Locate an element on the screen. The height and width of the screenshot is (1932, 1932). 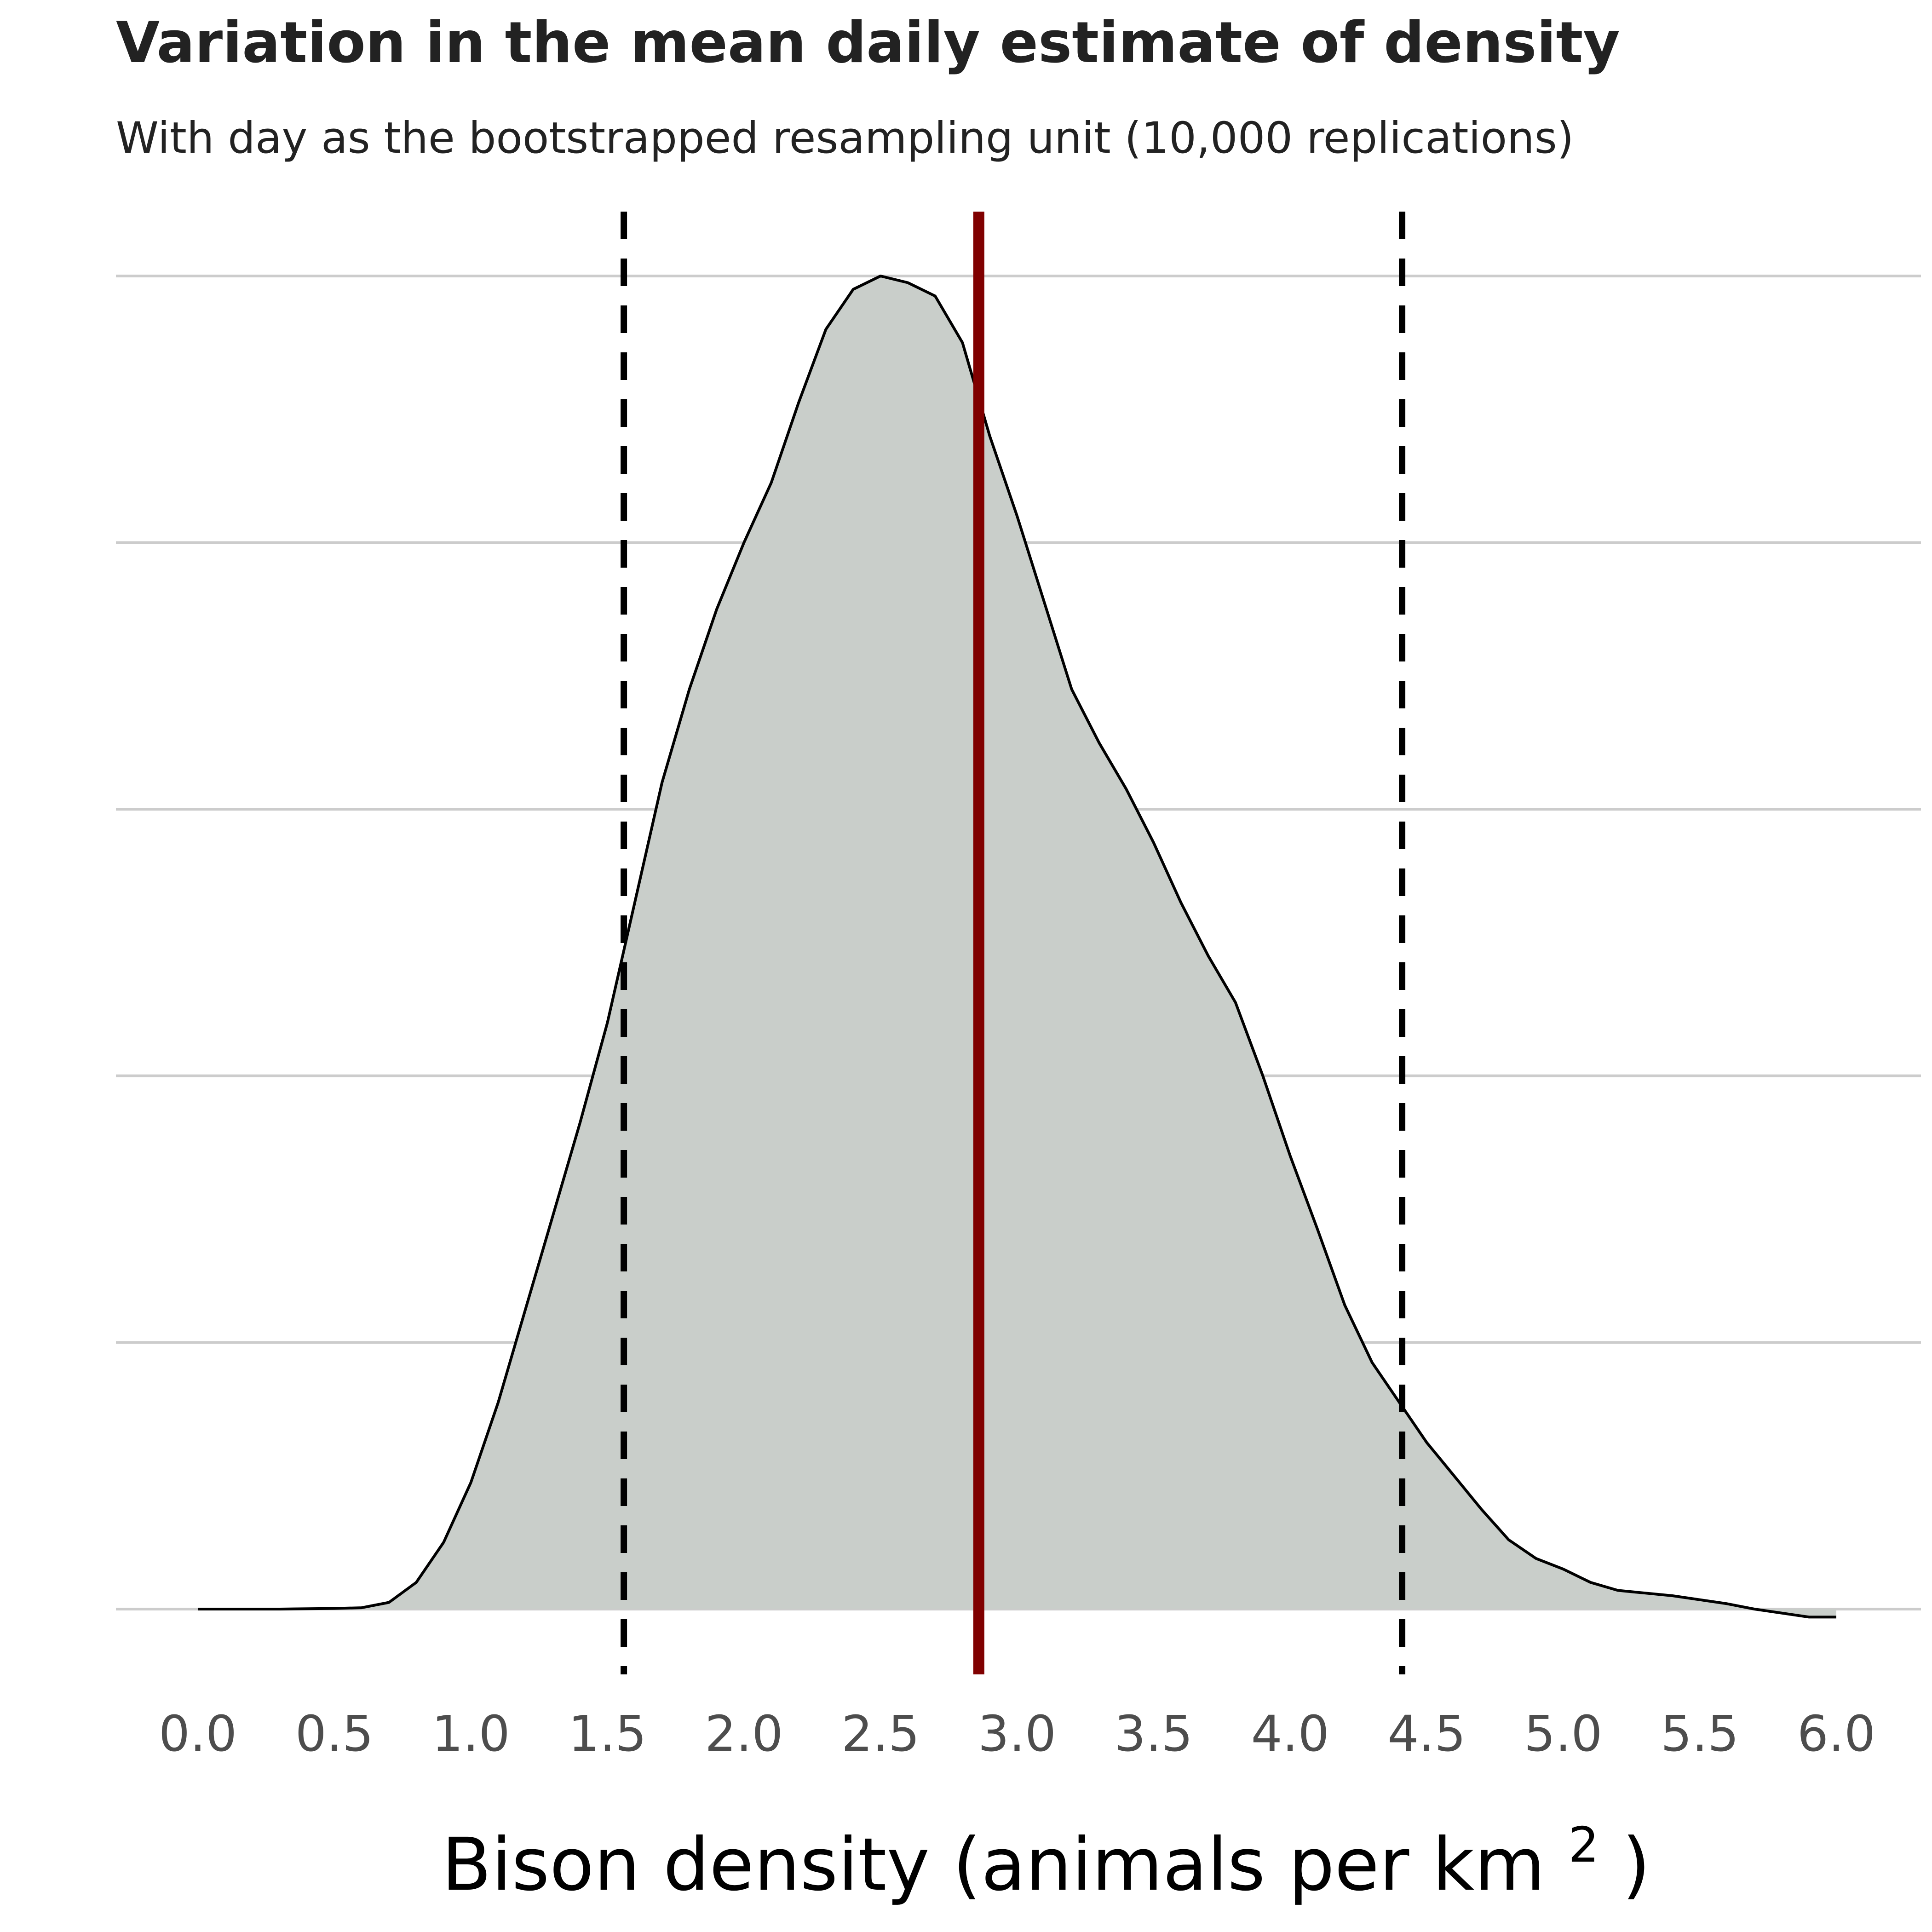
x-tick-label: 4.5 is located at coordinates (1426, 1734).